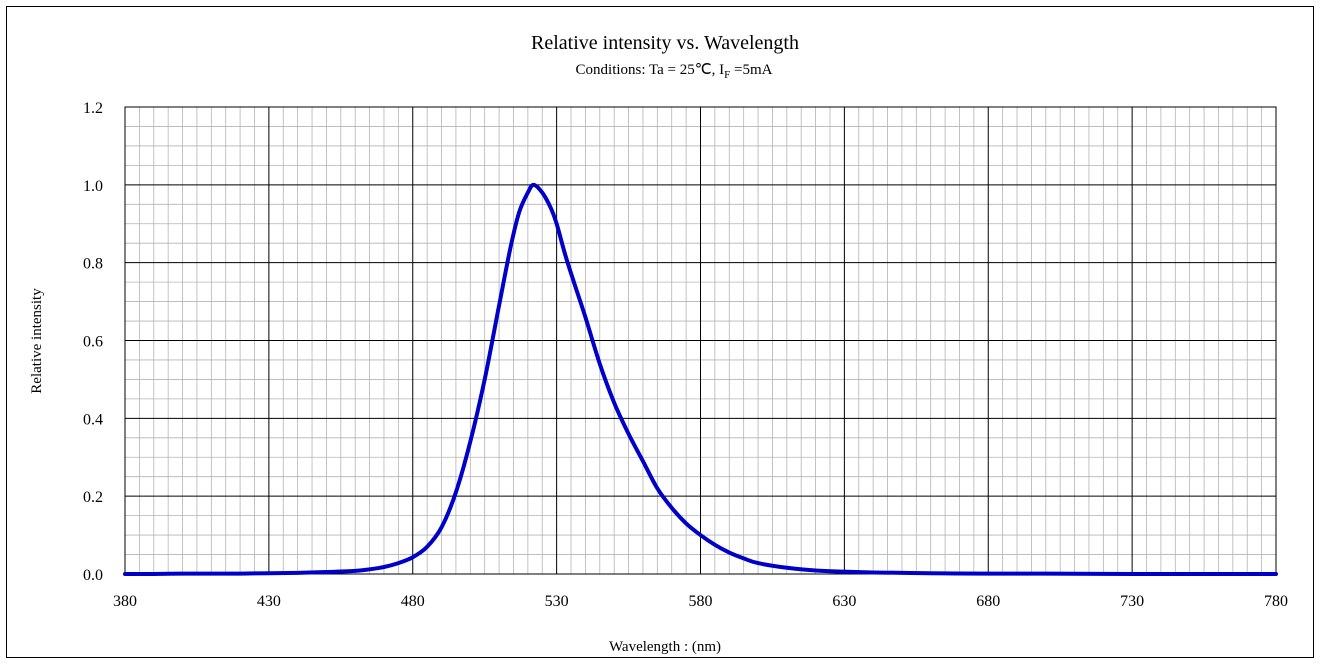 The width and height of the screenshot is (1323, 666). I want to click on chart-subtitle: Conditions: Ta = 25℃, IF =5mA, so click(674, 71).